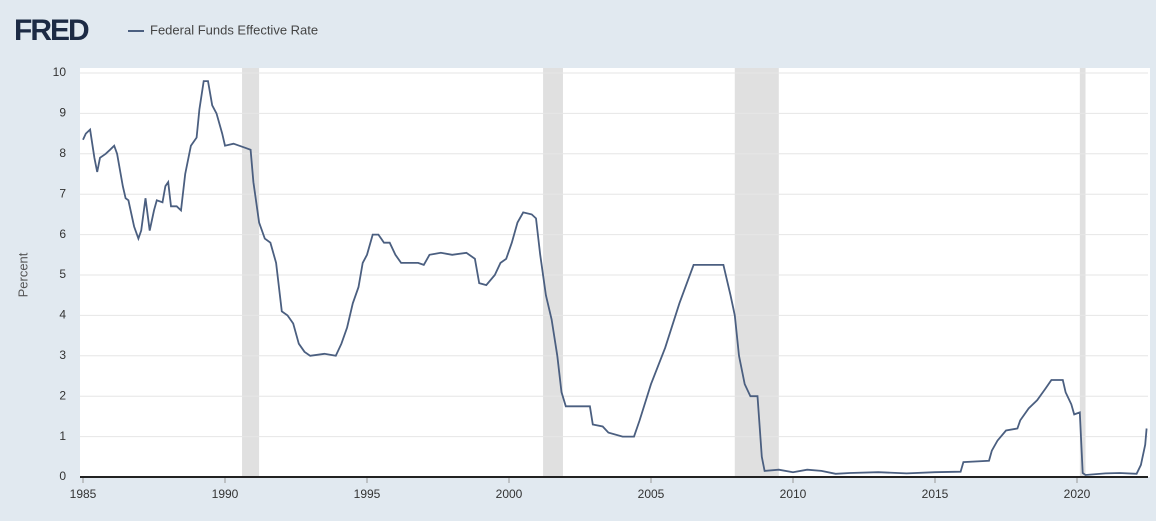 Image resolution: width=1156 pixels, height=521 pixels. What do you see at coordinates (60, 72) in the screenshot?
I see `y-tick-label: 10` at bounding box center [60, 72].